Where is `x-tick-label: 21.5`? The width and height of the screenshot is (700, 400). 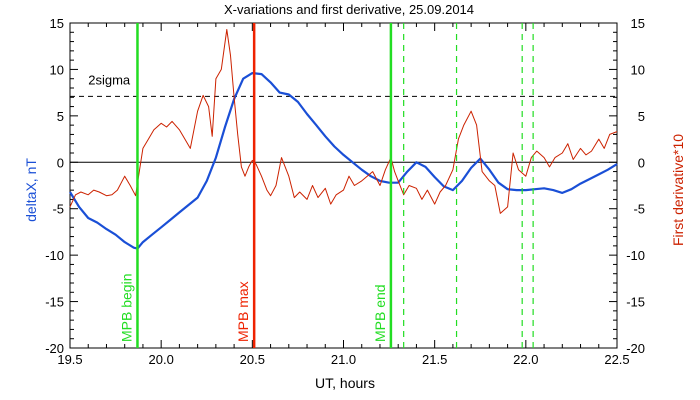 x-tick-label: 21.5 is located at coordinates (434, 359).